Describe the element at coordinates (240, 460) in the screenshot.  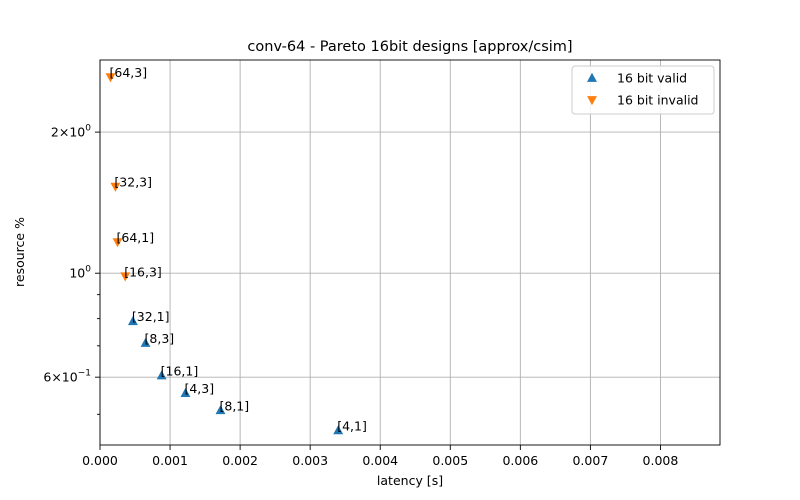
I see `x-tick-label: 0.002` at that location.